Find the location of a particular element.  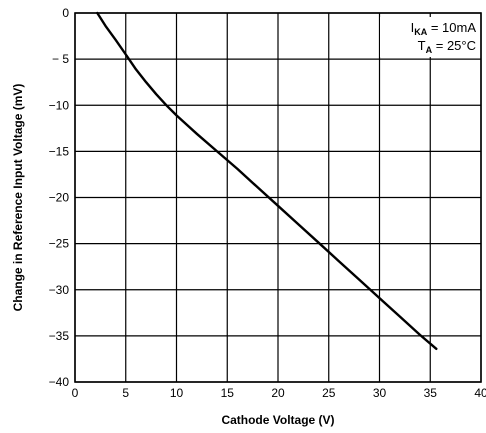

x-tick-label: 10 is located at coordinates (177, 393).